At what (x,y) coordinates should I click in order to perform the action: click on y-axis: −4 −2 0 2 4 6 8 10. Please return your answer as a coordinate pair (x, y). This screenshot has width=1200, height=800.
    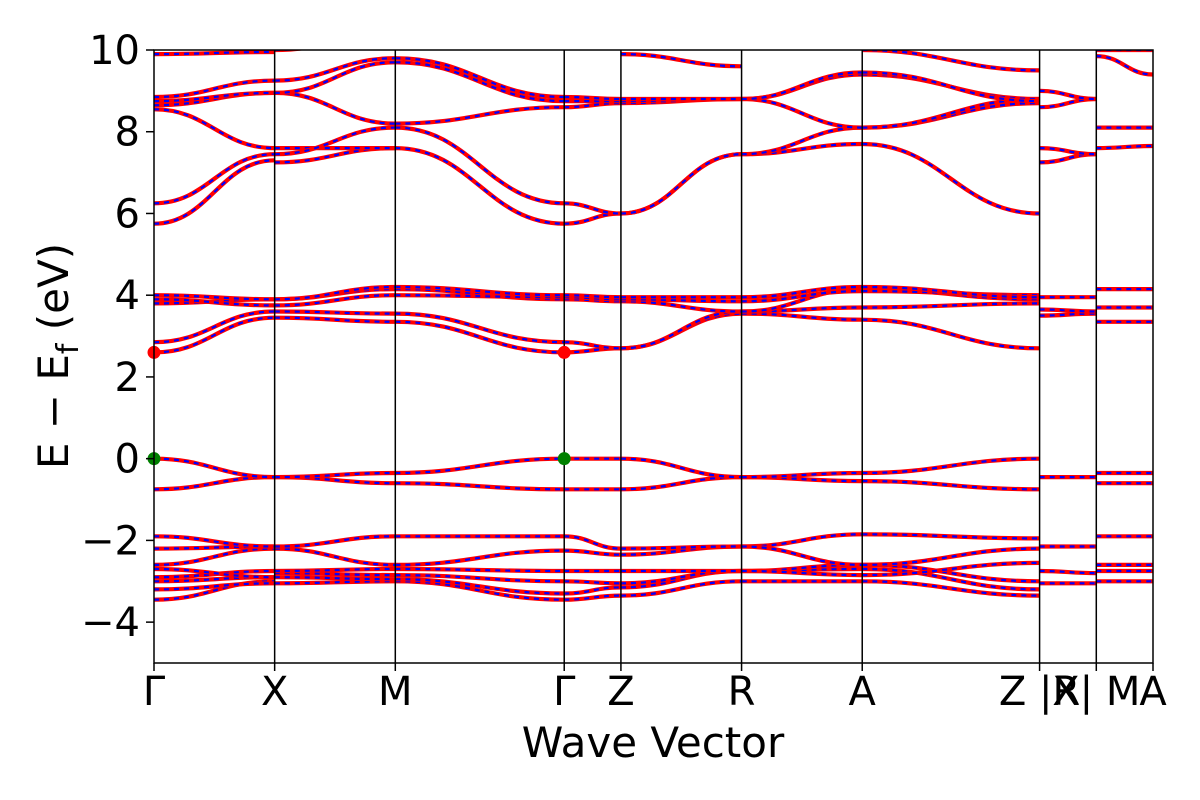
    Looking at the image, I should click on (117, 337).